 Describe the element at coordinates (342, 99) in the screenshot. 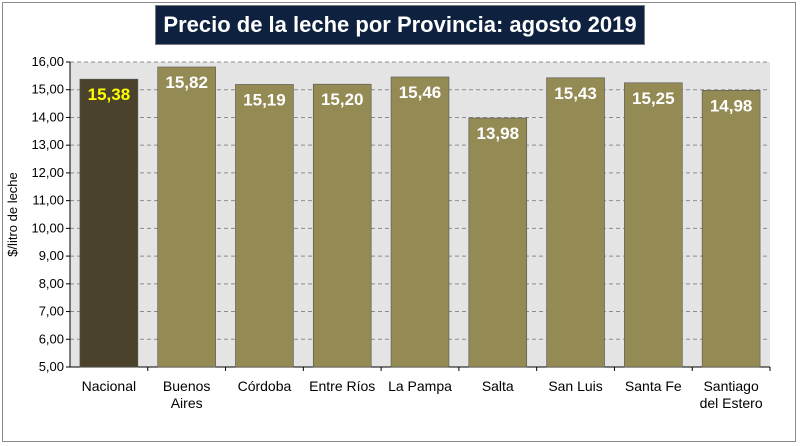

I see `data-label: 15,20` at that location.